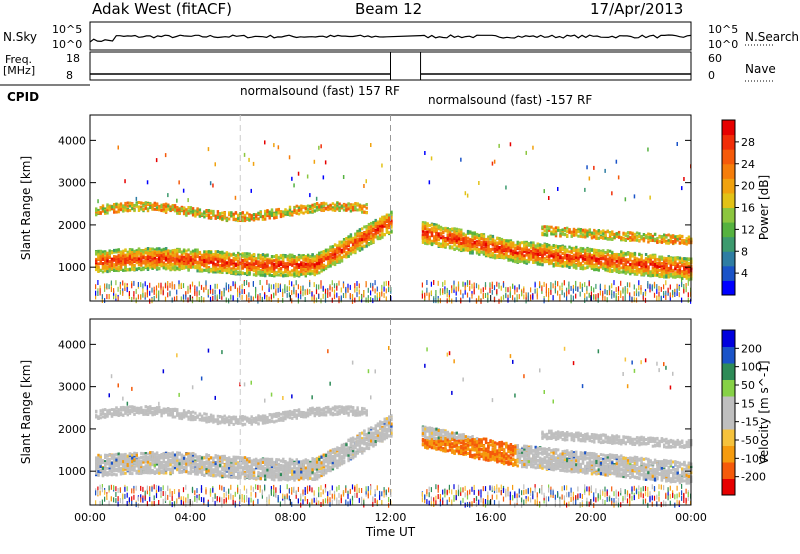  What do you see at coordinates (20, 37) in the screenshot?
I see `nsky-label: N.Sky` at bounding box center [20, 37].